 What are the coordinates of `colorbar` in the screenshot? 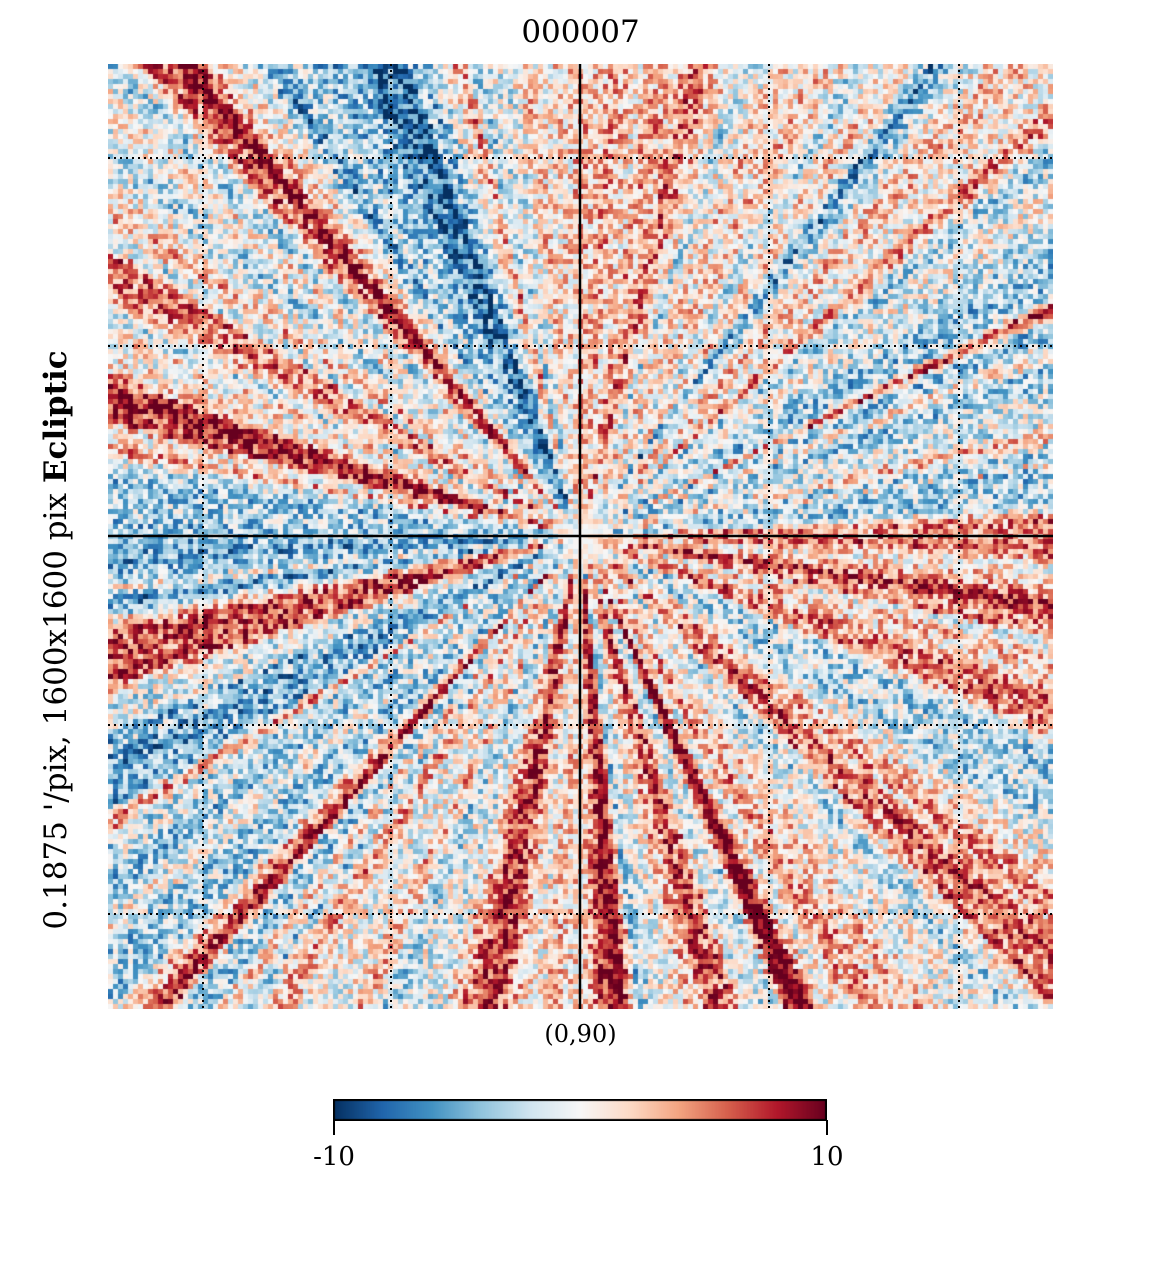 It's located at (580, 1110).